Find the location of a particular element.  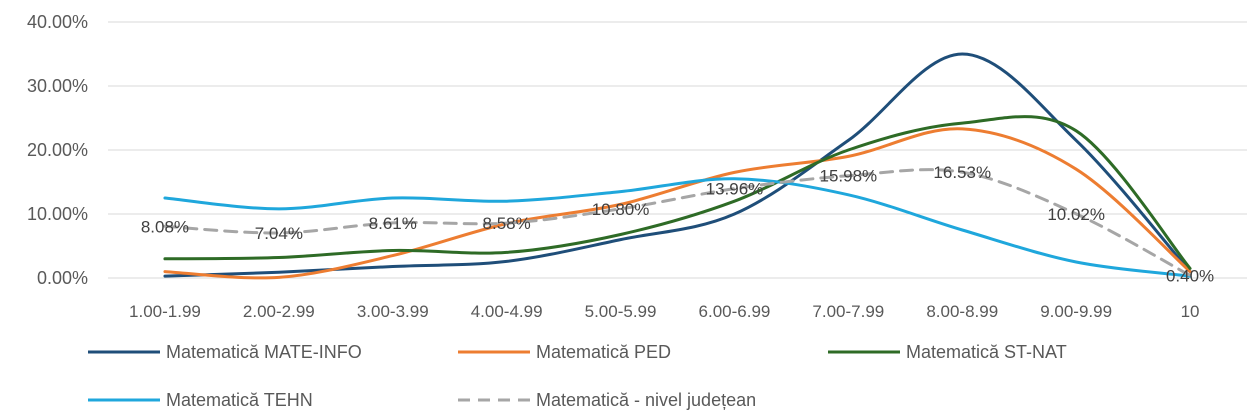

data-label: 16.53% is located at coordinates (962, 172).